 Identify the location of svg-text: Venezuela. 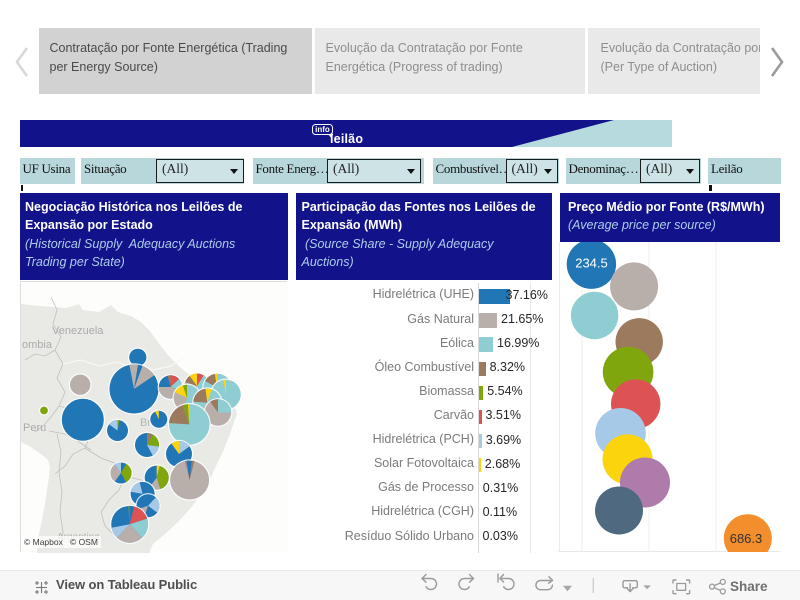
(78, 331).